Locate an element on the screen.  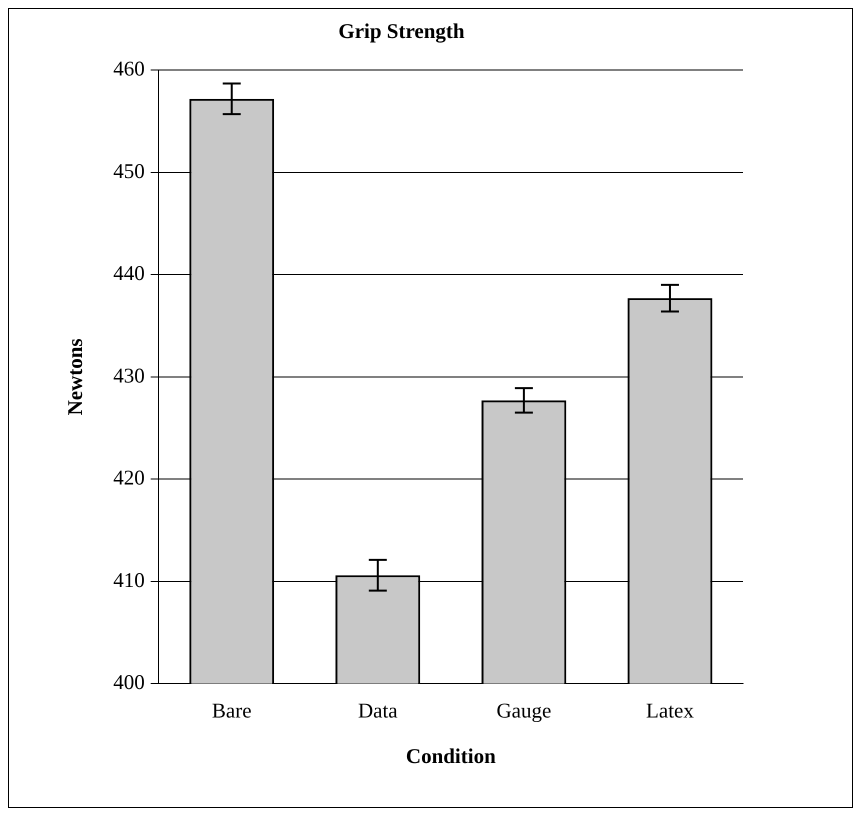
y-tick-label: 450 is located at coordinates (129, 170).